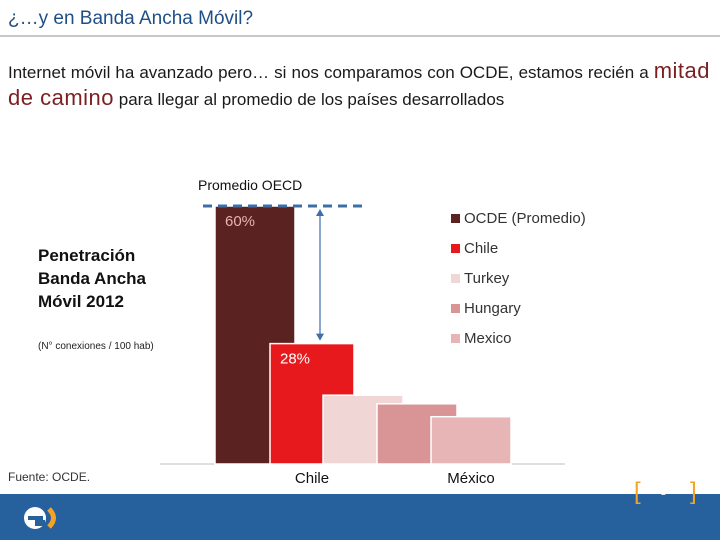 The height and width of the screenshot is (540, 720). What do you see at coordinates (360, 517) in the screenshot?
I see `footer-bar` at bounding box center [360, 517].